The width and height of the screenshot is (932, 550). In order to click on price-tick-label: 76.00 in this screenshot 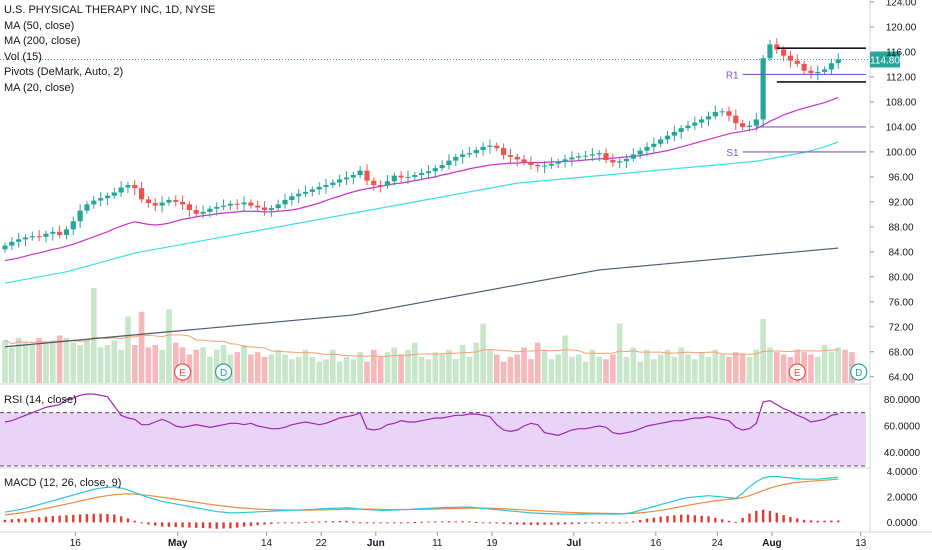, I will do `click(900, 302)`.